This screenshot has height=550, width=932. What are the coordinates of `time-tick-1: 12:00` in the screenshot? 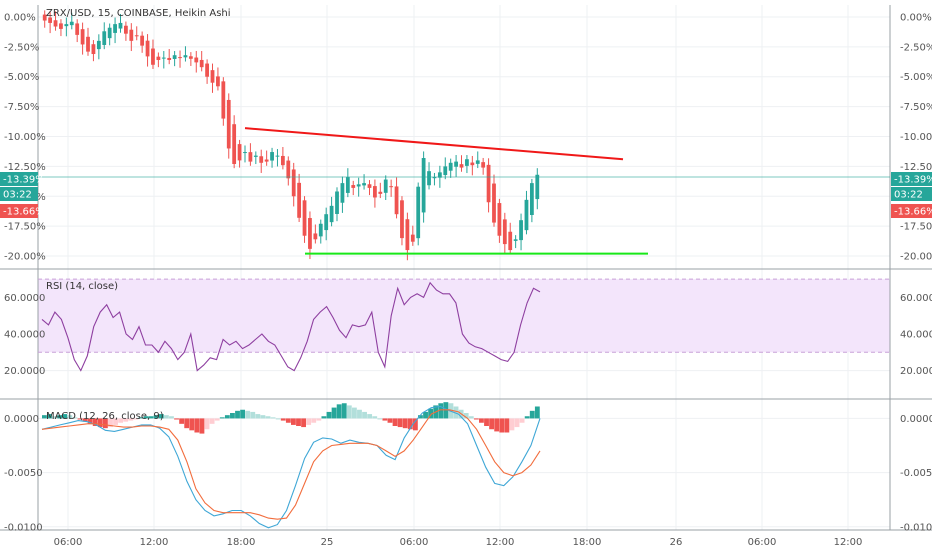 It's located at (154, 542).